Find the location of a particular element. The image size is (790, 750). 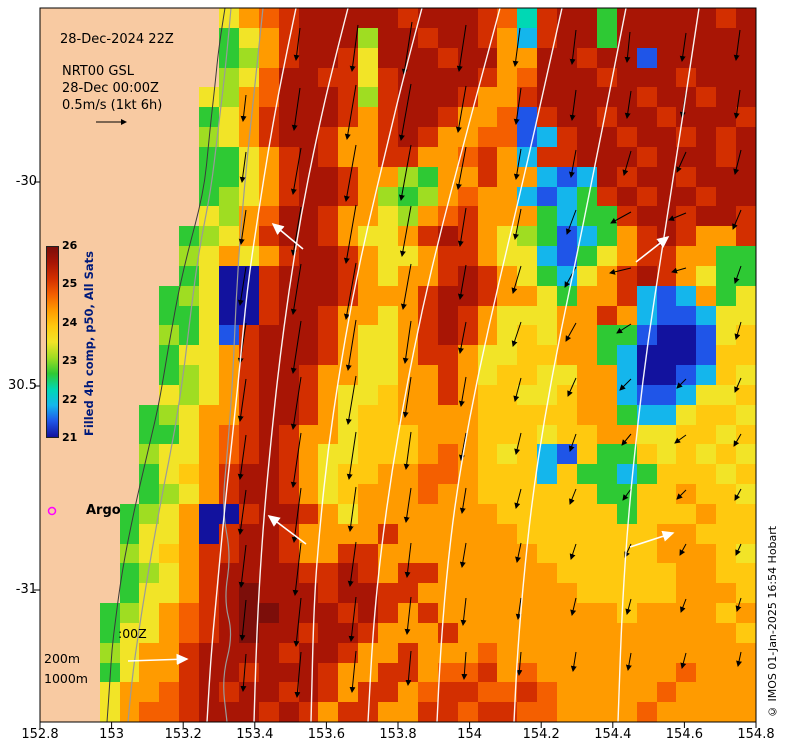

y-tick-label: -31 is located at coordinates (26, 589).